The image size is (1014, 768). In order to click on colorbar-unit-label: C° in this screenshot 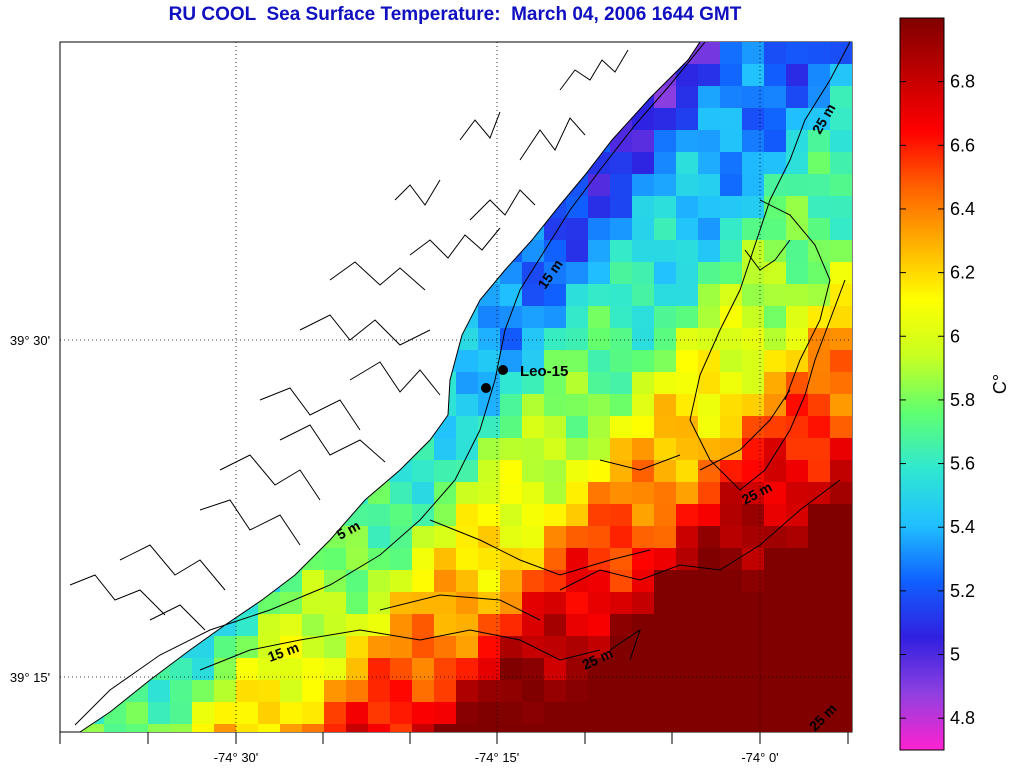, I will do `click(1000, 384)`.